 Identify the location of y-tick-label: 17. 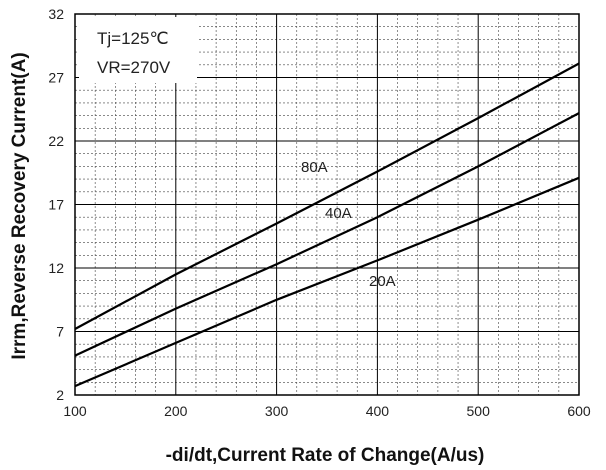
(56, 205).